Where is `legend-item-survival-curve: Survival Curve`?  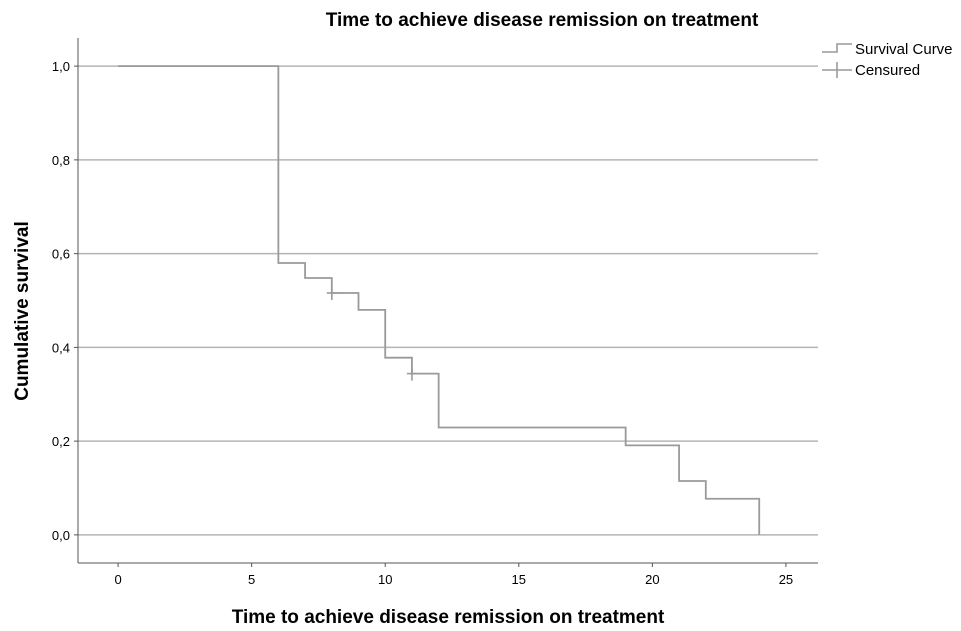
legend-item-survival-curve: Survival Curve is located at coordinates (887, 49).